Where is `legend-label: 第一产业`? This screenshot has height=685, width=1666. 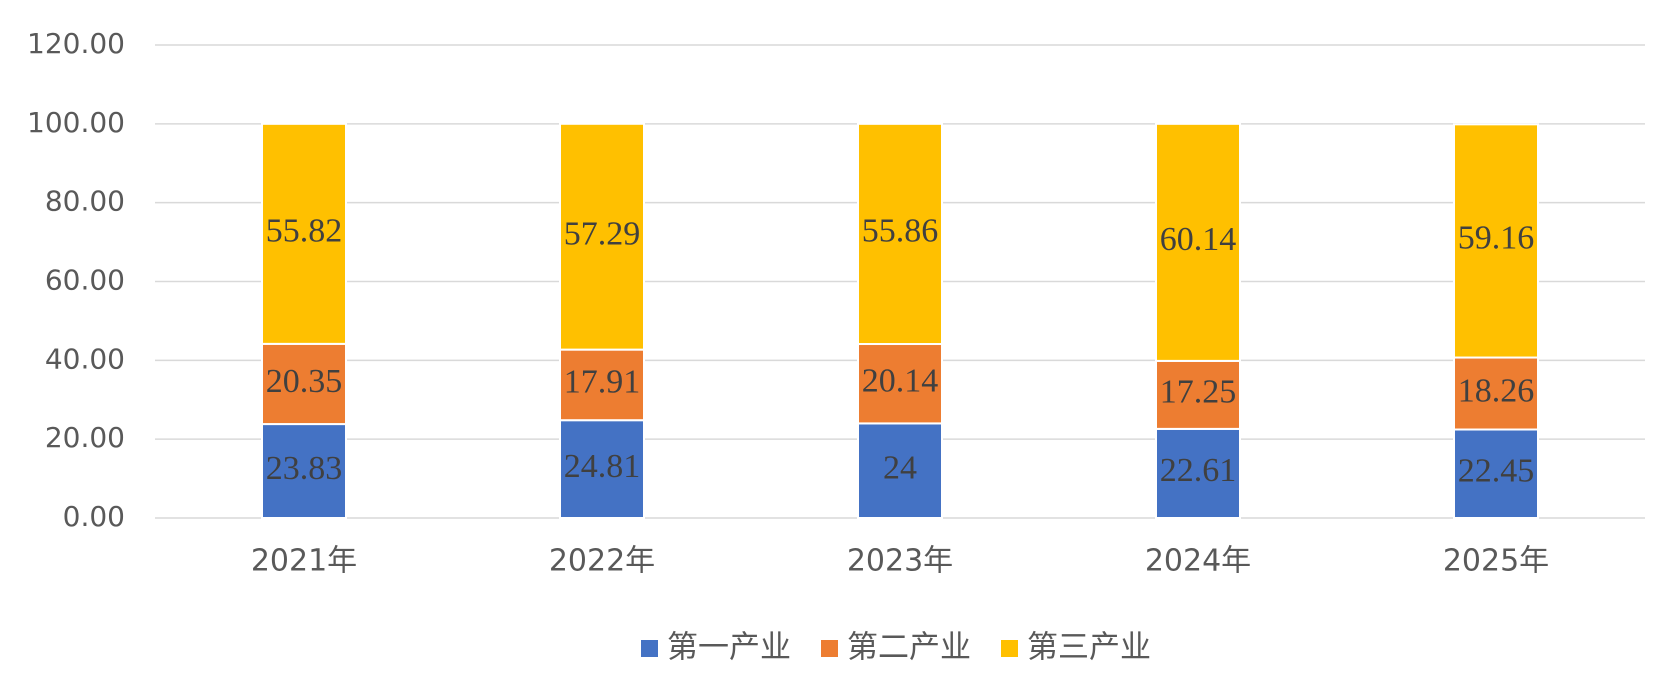
legend-label: 第一产业 is located at coordinates (729, 648).